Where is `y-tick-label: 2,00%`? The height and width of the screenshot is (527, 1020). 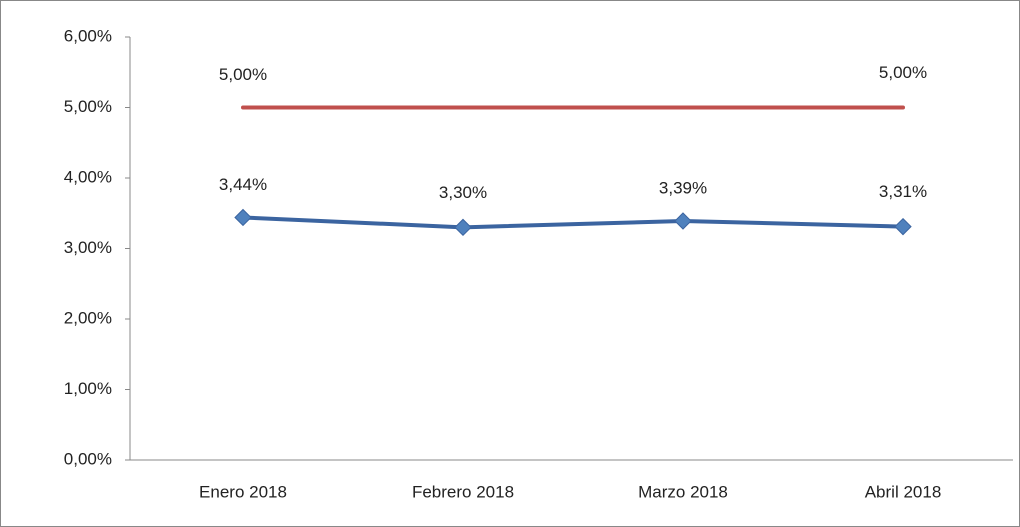
y-tick-label: 2,00% is located at coordinates (88, 317).